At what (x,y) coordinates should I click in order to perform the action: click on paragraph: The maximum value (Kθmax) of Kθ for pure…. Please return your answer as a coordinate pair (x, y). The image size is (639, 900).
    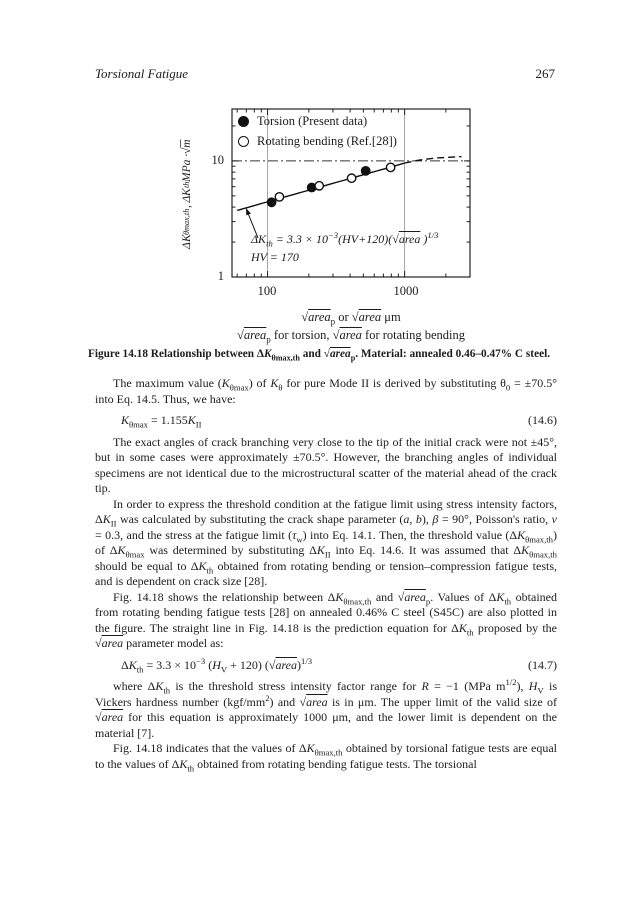
    Looking at the image, I should click on (326, 391).